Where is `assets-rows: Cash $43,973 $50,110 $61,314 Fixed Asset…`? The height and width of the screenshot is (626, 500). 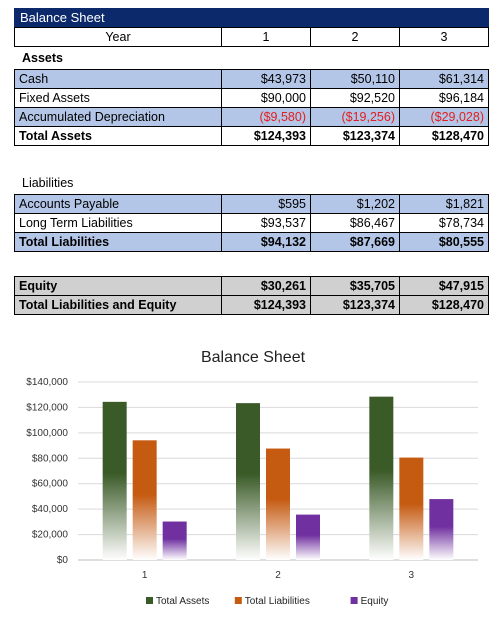 assets-rows: Cash $43,973 $50,110 $61,314 Fixed Asset… is located at coordinates (251, 107).